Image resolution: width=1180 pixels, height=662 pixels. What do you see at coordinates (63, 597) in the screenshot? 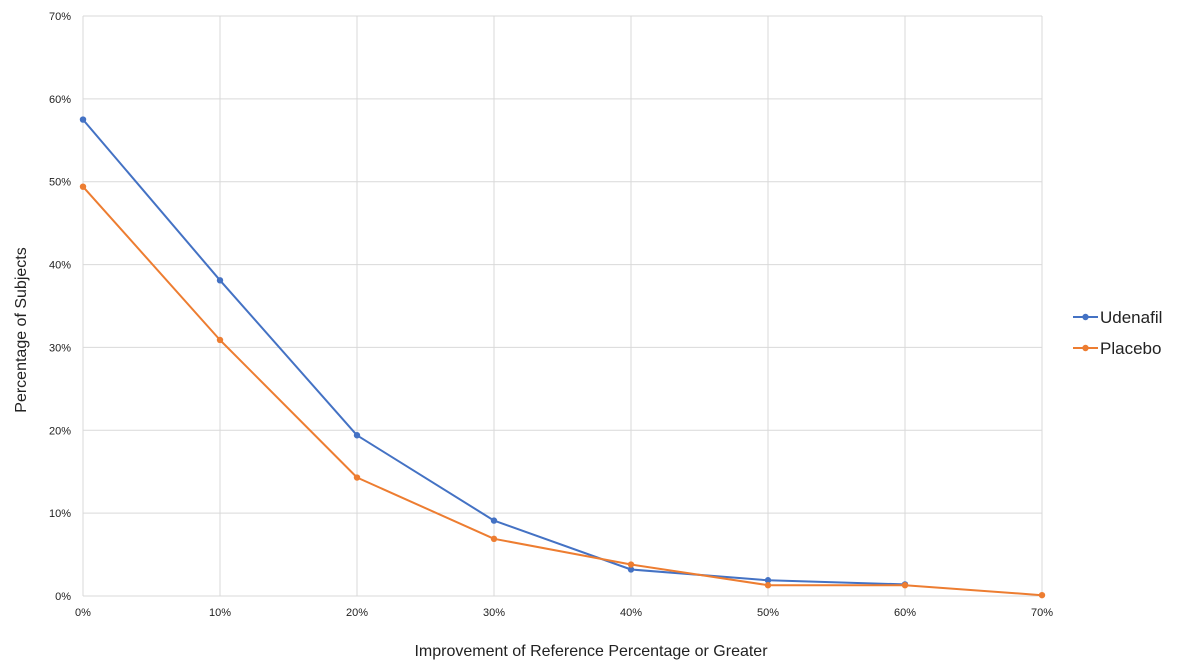
I see `y-tick-label: 0%` at bounding box center [63, 597].